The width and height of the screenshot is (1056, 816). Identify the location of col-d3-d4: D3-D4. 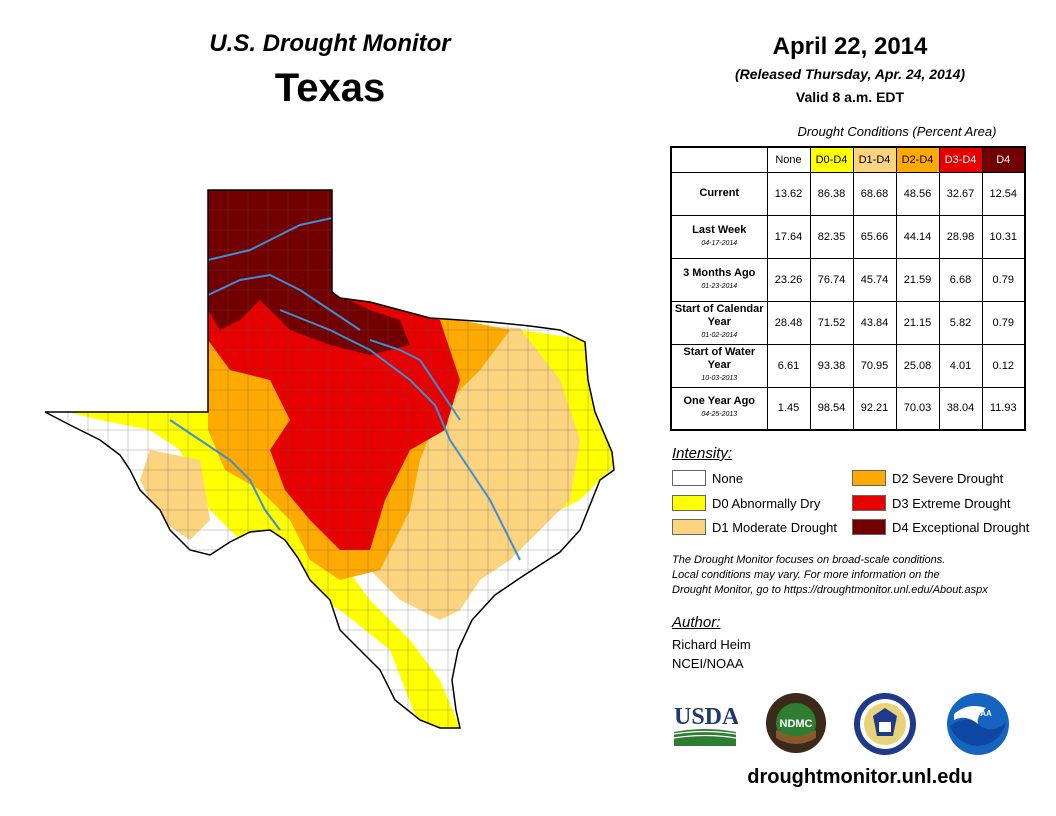
(960, 159).